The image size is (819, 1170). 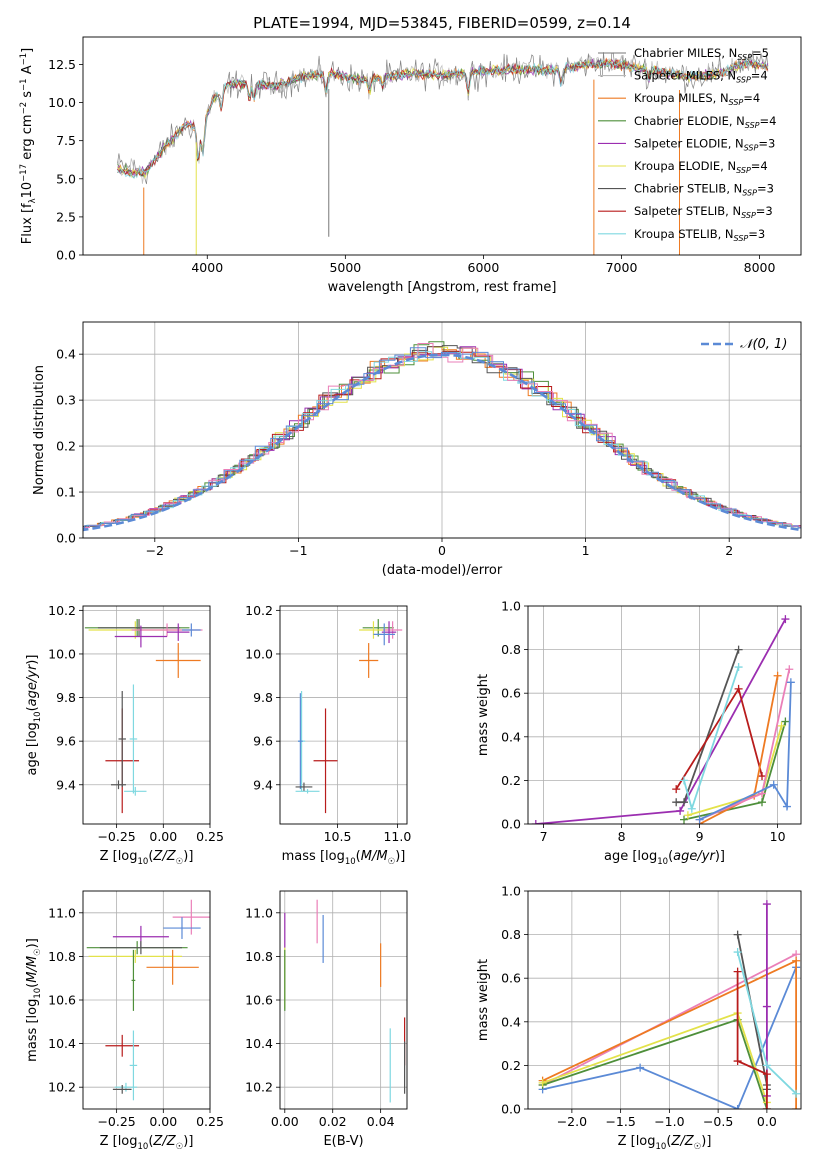 I want to click on y-tick-label: 0.2, so click(x=511, y=1065).